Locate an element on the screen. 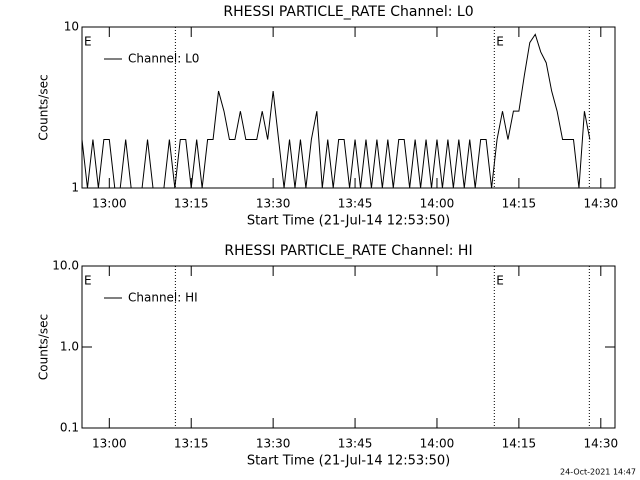 The width and height of the screenshot is (640, 480). y-tick-label: 1.0 is located at coordinates (69, 347).